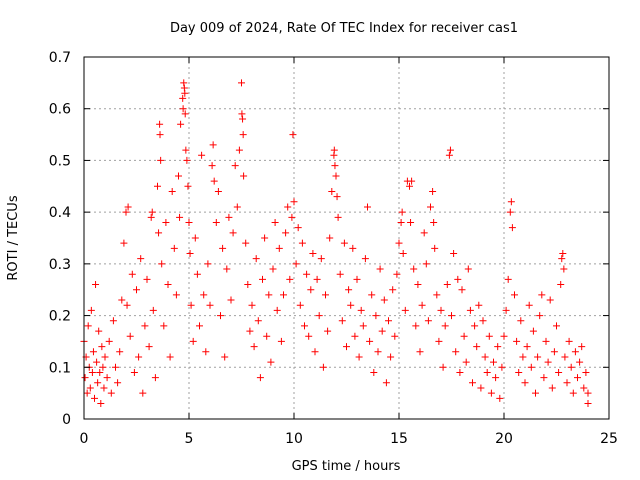 Image resolution: width=640 pixels, height=480 pixels. What do you see at coordinates (60, 239) in the screenshot?
I see `y-tick-labels: 0 0.1 0.2 0.3 0.4 0.5 0.6 0.7` at bounding box center [60, 239].